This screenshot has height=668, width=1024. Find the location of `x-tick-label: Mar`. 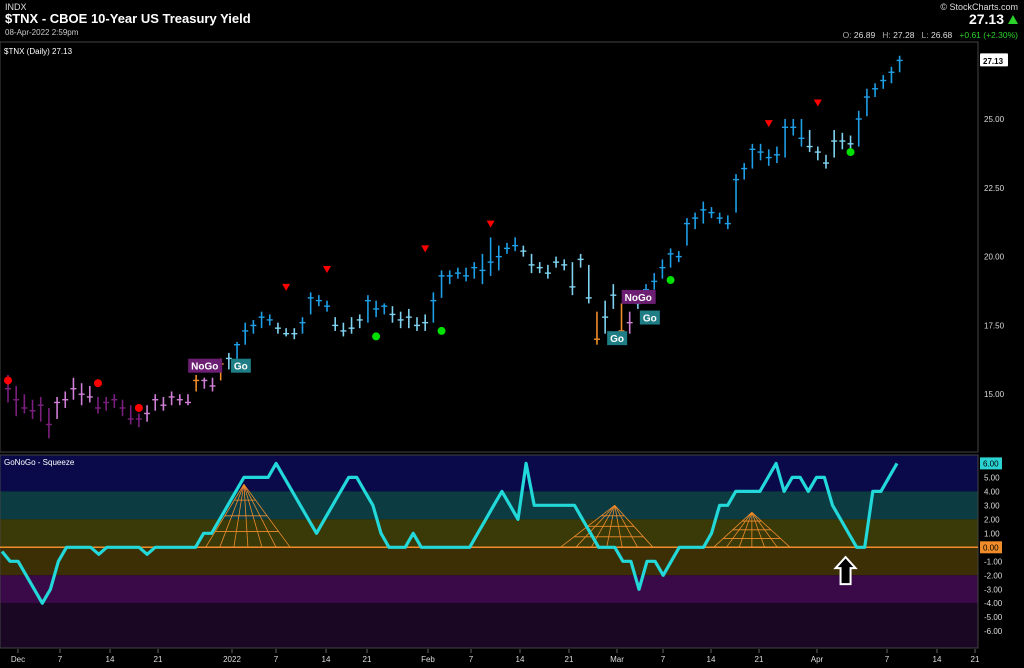

x-tick-label: Mar is located at coordinates (617, 659).